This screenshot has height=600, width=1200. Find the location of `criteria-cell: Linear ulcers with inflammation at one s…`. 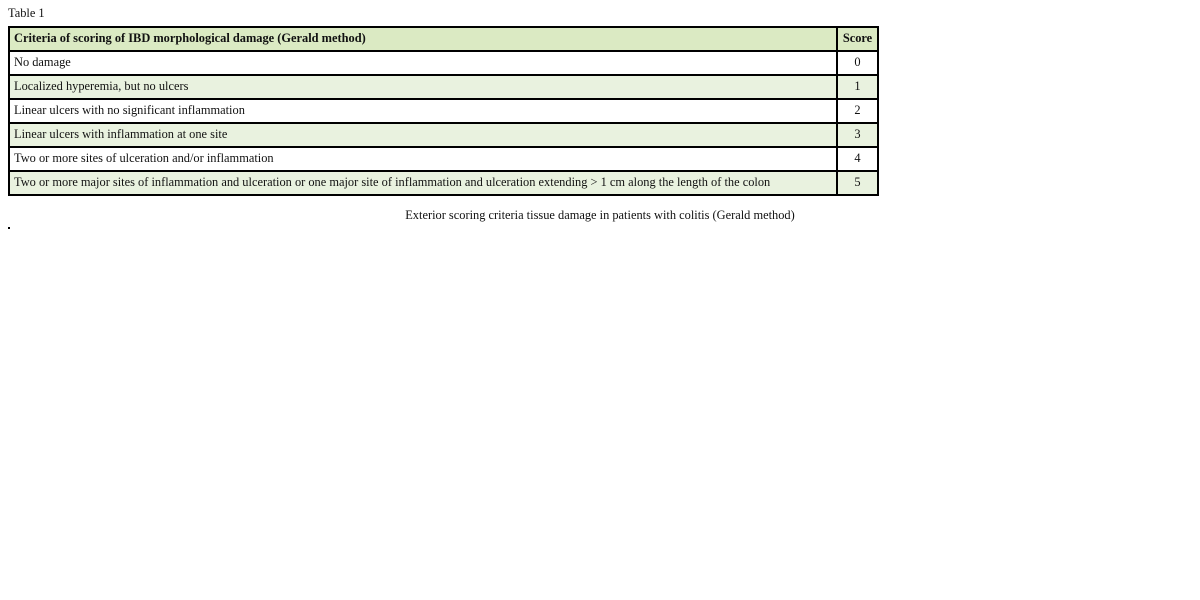

criteria-cell: Linear ulcers with inflammation at one s… is located at coordinates (423, 135).